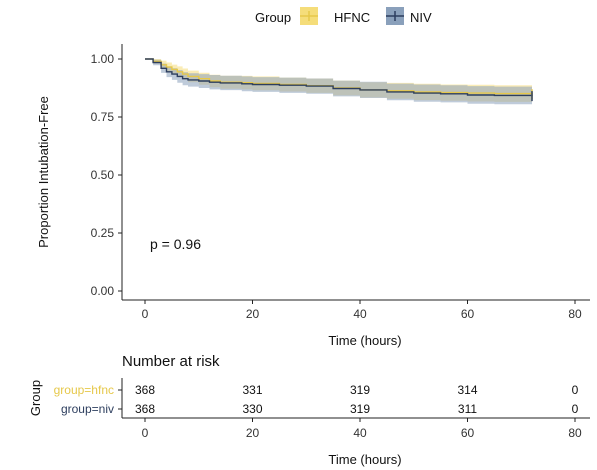 The height and width of the screenshot is (470, 597). I want to click on y-tick-label: 1.00, so click(103, 59).